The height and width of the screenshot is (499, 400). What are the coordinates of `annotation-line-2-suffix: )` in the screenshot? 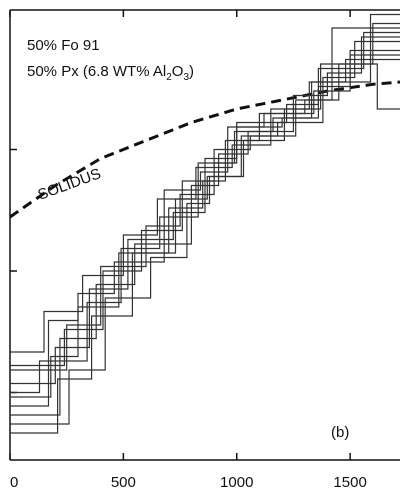 It's located at (191, 71).